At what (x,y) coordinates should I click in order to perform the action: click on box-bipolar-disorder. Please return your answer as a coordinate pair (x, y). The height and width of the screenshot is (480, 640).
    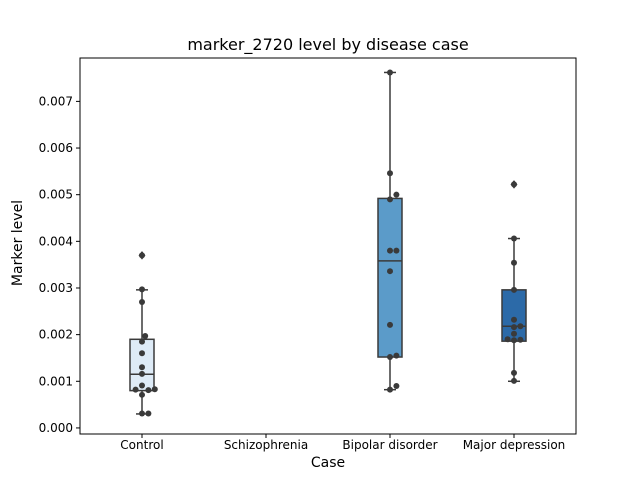
    Looking at the image, I should click on (390, 231).